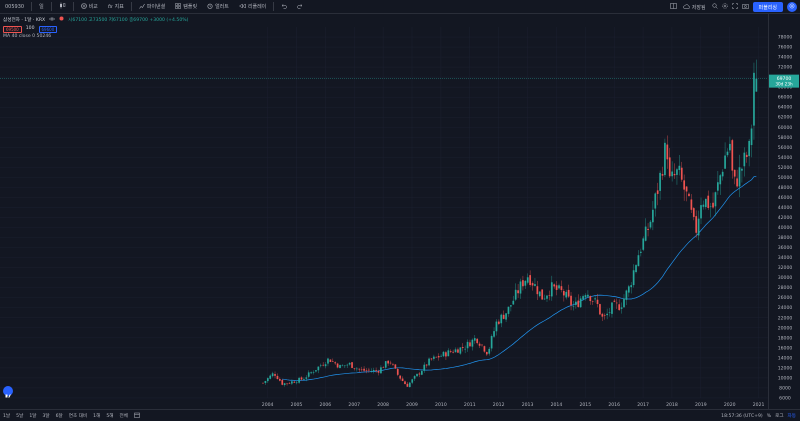 The image size is (800, 421). Describe the element at coordinates (8, 392) in the screenshot. I see `tradingview-logo` at that location.